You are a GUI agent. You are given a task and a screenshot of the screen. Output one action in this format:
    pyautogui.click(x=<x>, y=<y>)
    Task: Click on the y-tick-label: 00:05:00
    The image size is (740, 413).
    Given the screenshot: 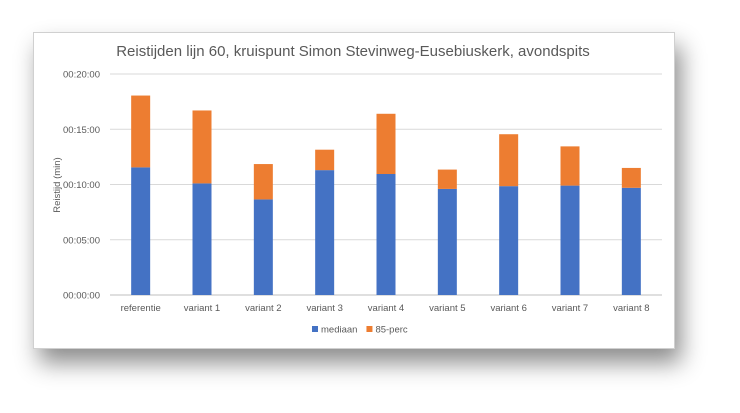 What is the action you would take?
    pyautogui.click(x=81, y=240)
    